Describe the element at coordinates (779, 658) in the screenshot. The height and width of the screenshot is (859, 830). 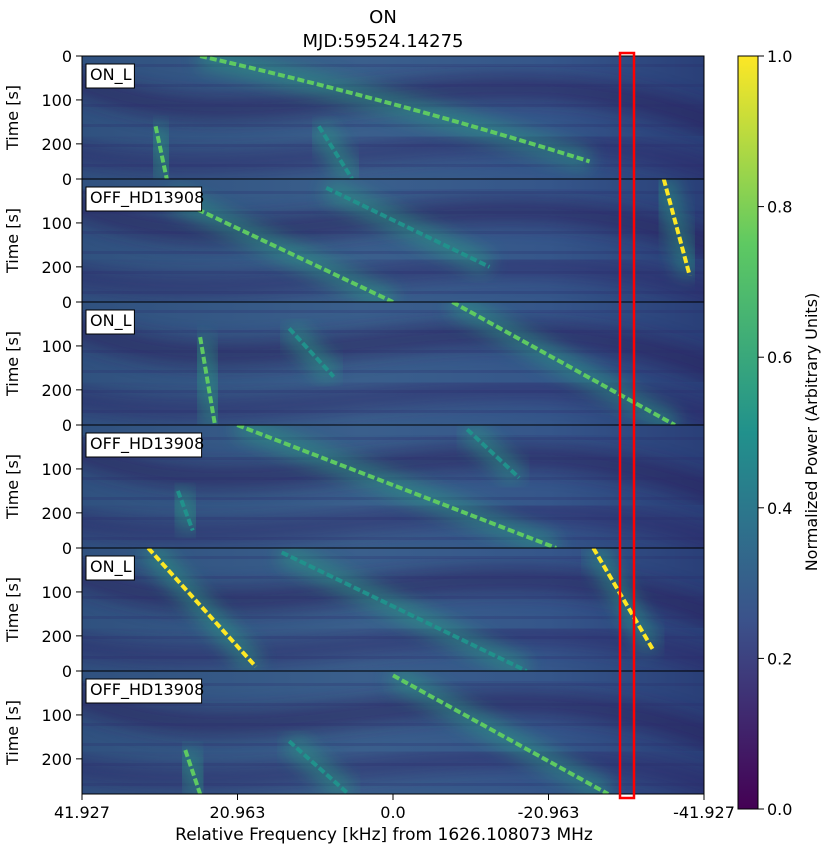
I see `colorbar-tick-label: 0.2` at that location.